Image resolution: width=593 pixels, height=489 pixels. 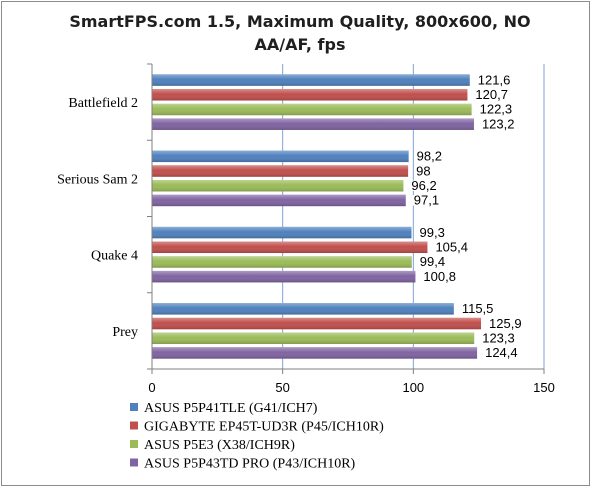 I want to click on legend-label: ASUS P5E3 (X38/ICH9R), so click(x=219, y=445).